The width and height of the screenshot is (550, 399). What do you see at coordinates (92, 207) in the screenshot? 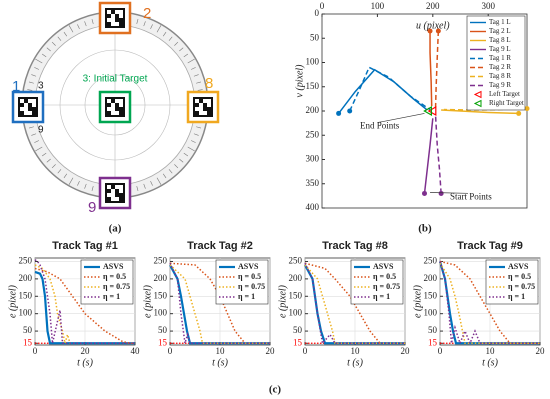
I see `tag-label: 9` at bounding box center [92, 207].